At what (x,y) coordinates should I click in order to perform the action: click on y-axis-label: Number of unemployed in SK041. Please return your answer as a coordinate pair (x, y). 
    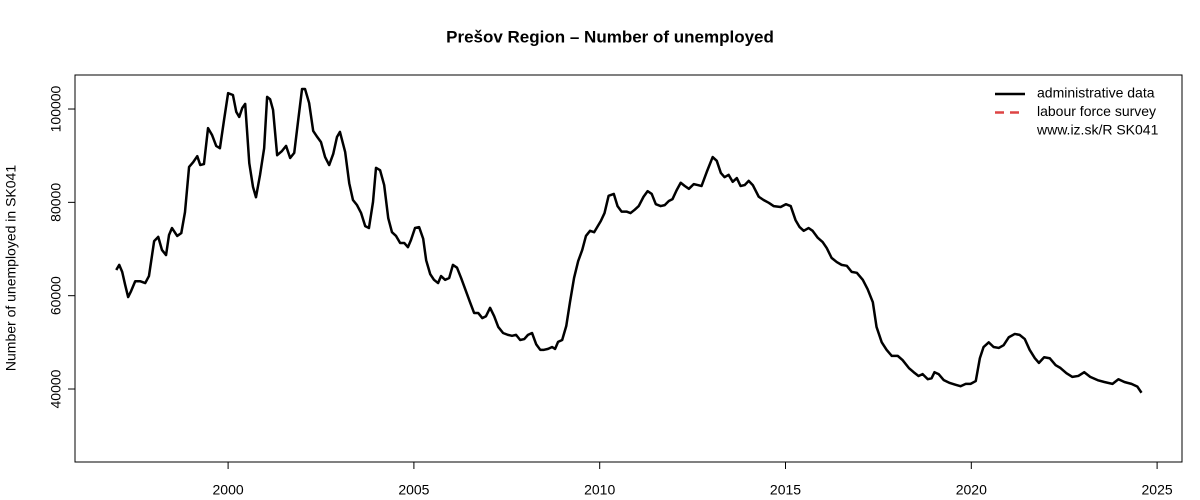
    Looking at the image, I should click on (11, 268).